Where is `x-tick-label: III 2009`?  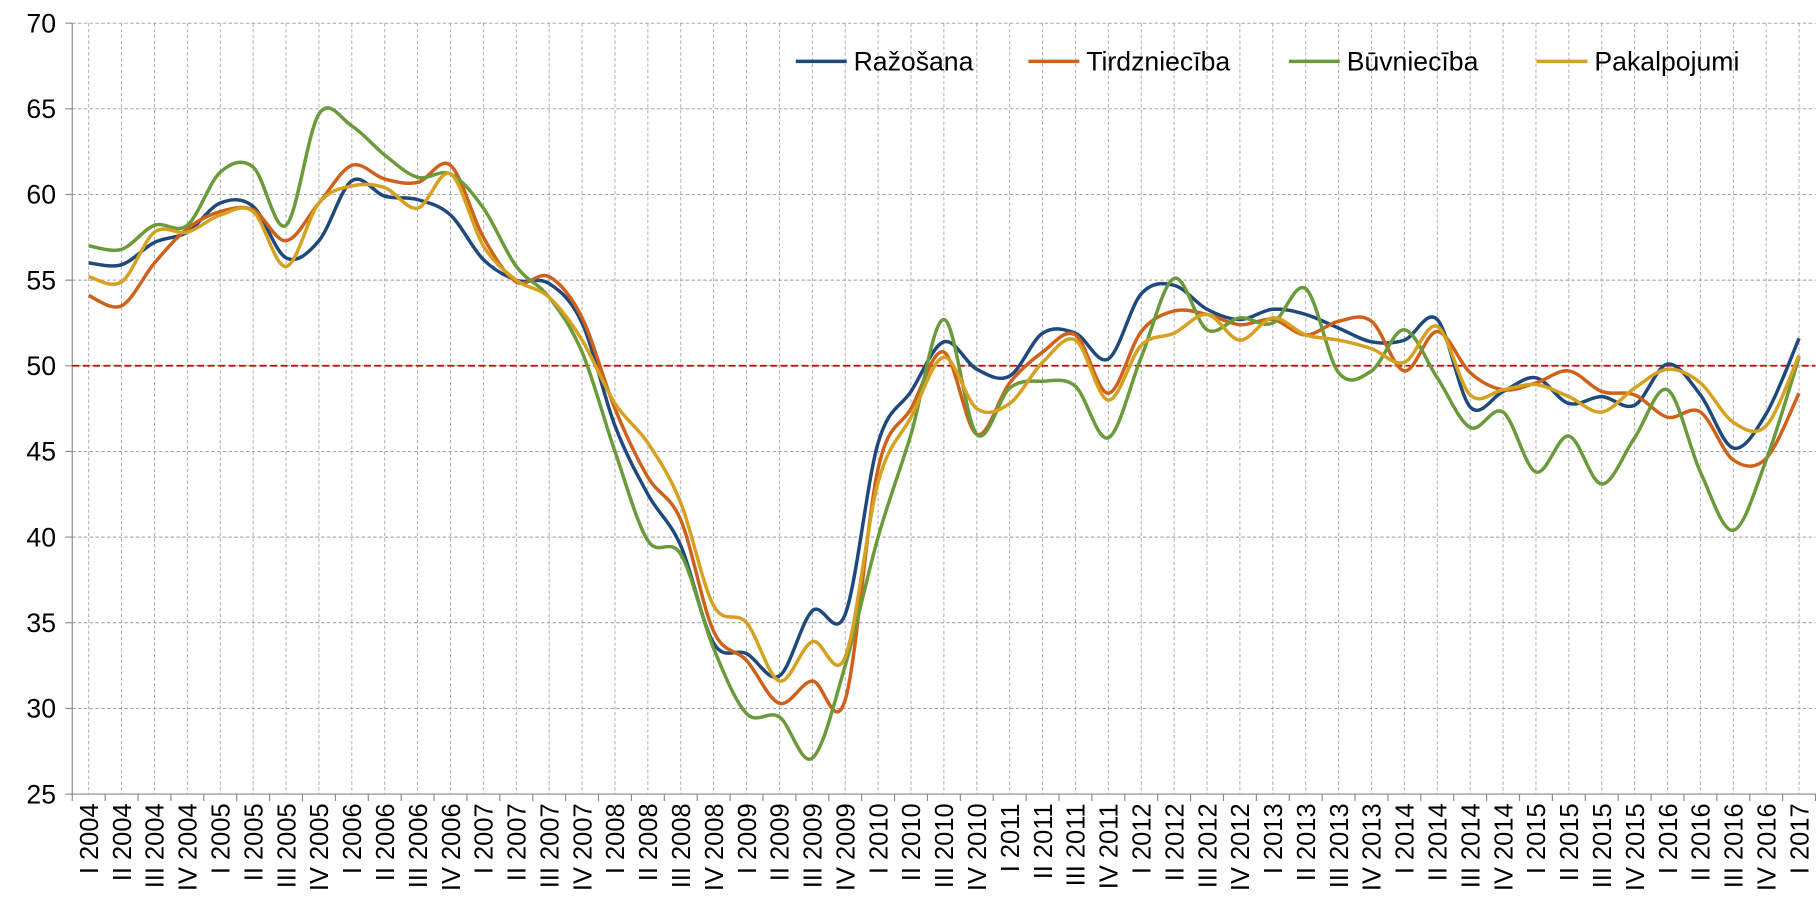 x-tick-label: III 2009 is located at coordinates (814, 845).